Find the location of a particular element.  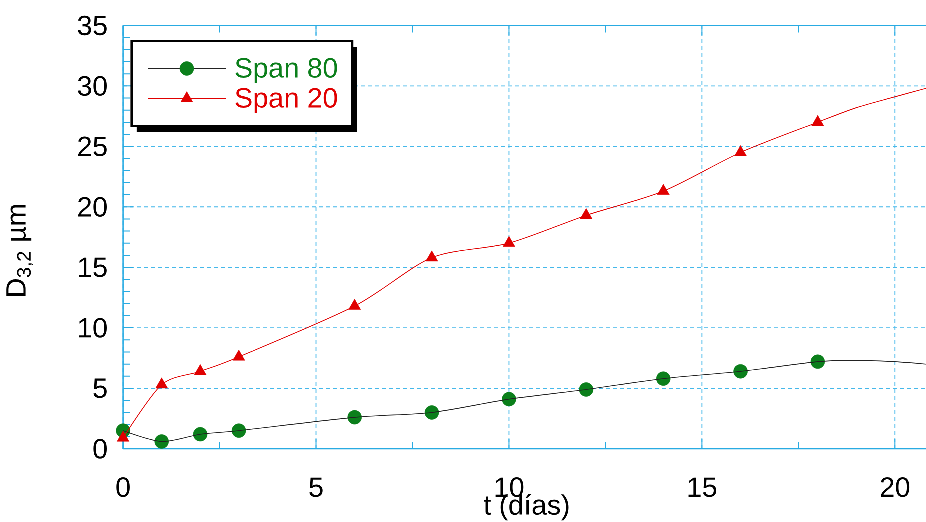

y-tick-label: 10 is located at coordinates (93, 328).